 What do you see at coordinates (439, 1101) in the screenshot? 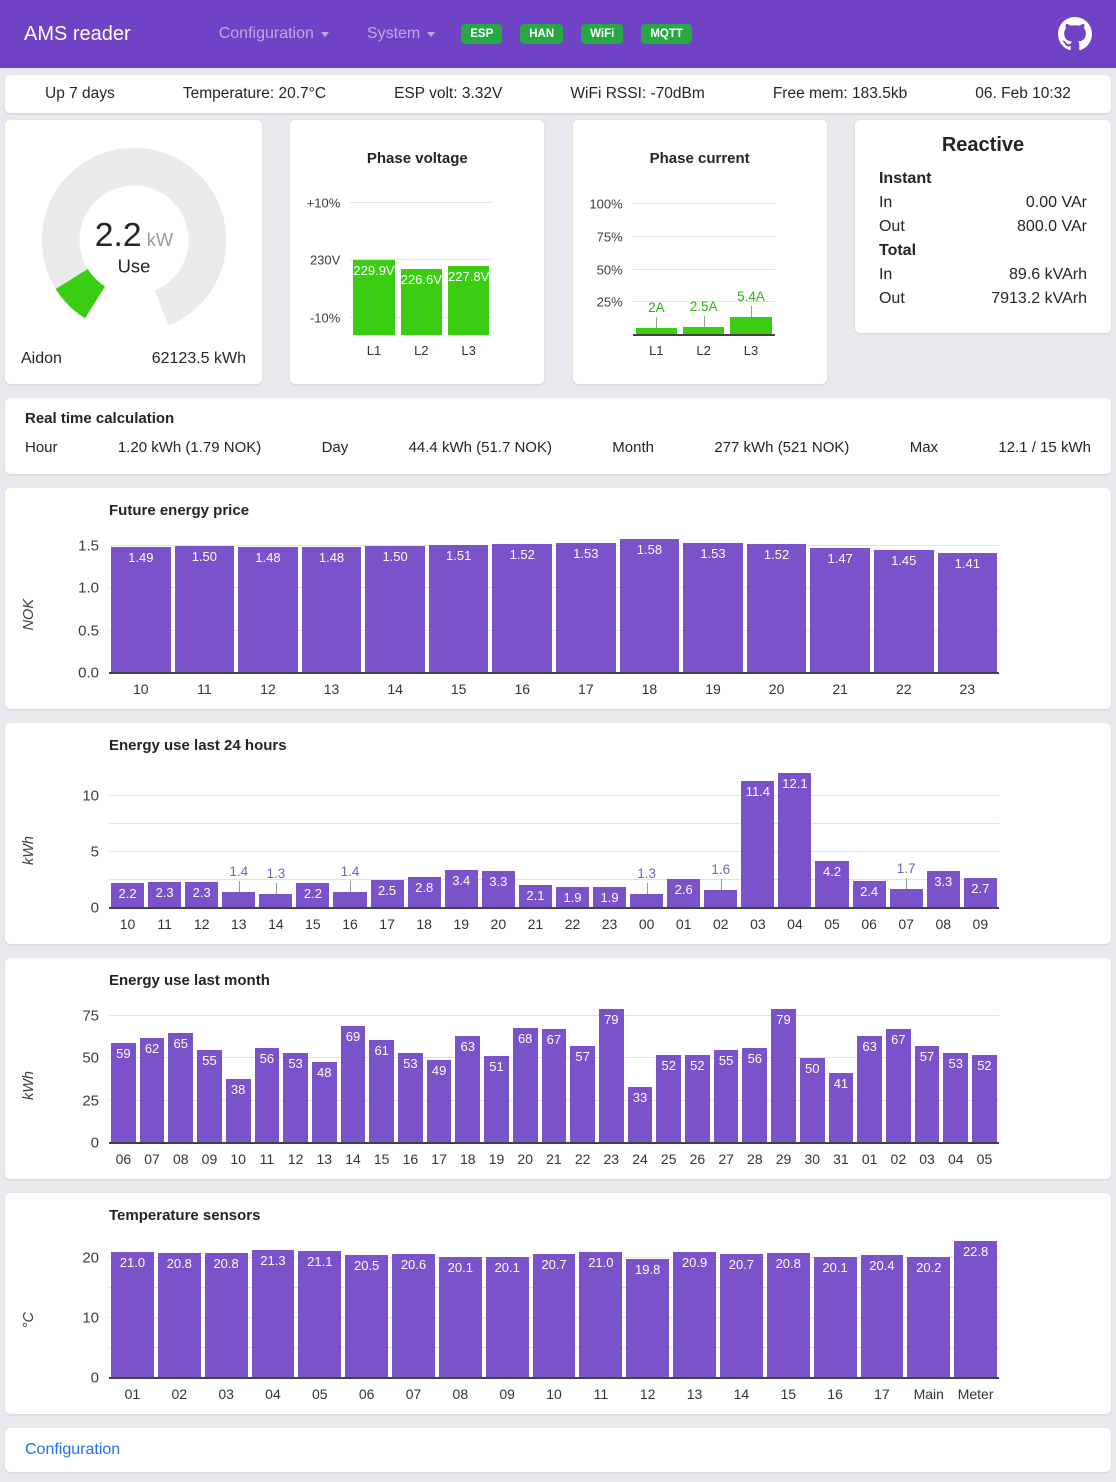
I see `bar: 49` at bounding box center [439, 1101].